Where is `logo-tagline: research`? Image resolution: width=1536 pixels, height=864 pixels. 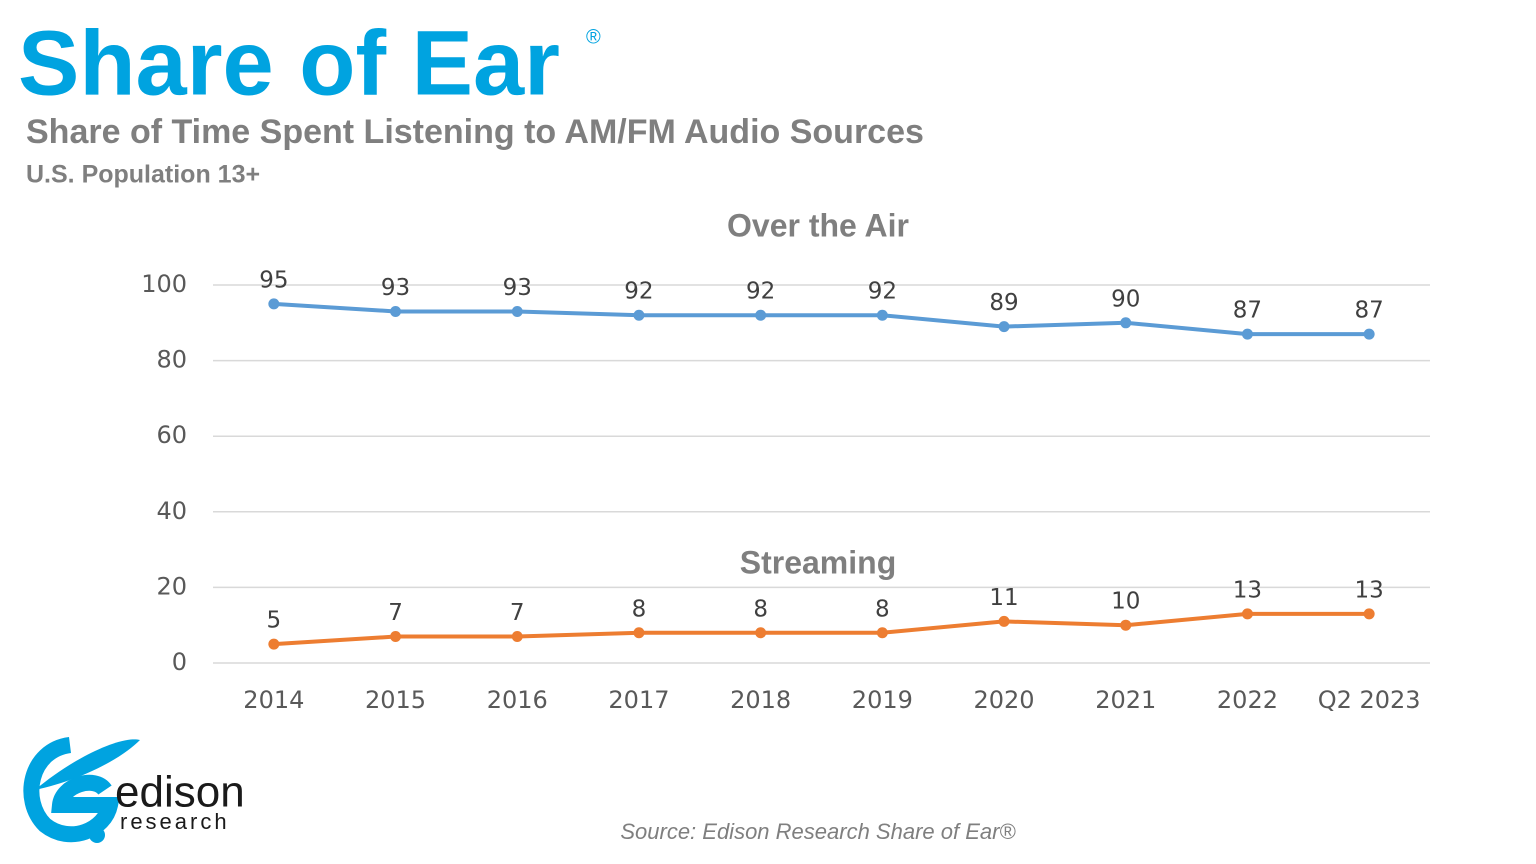 logo-tagline: research is located at coordinates (175, 821).